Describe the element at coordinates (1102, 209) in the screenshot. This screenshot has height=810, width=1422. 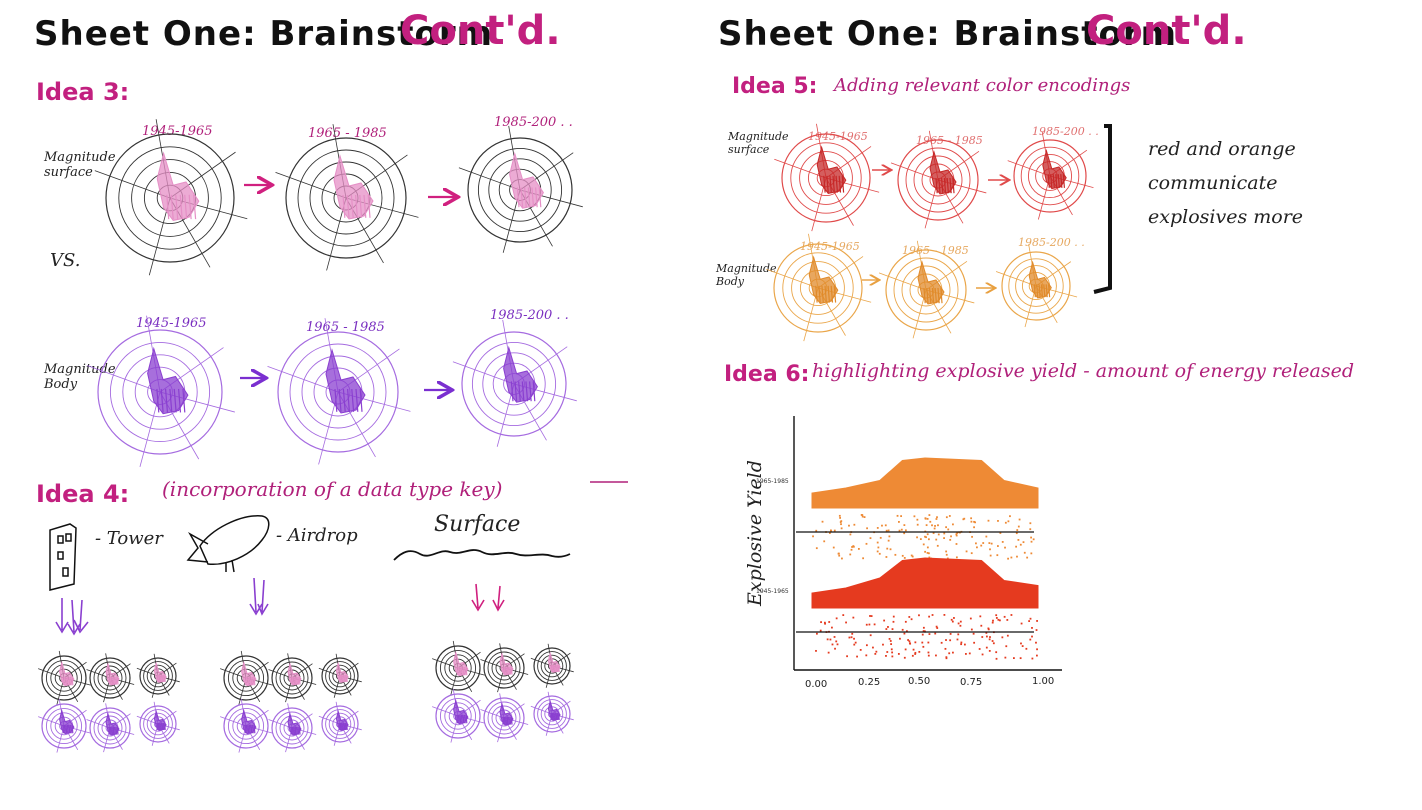
I see `bracket-icon` at that location.